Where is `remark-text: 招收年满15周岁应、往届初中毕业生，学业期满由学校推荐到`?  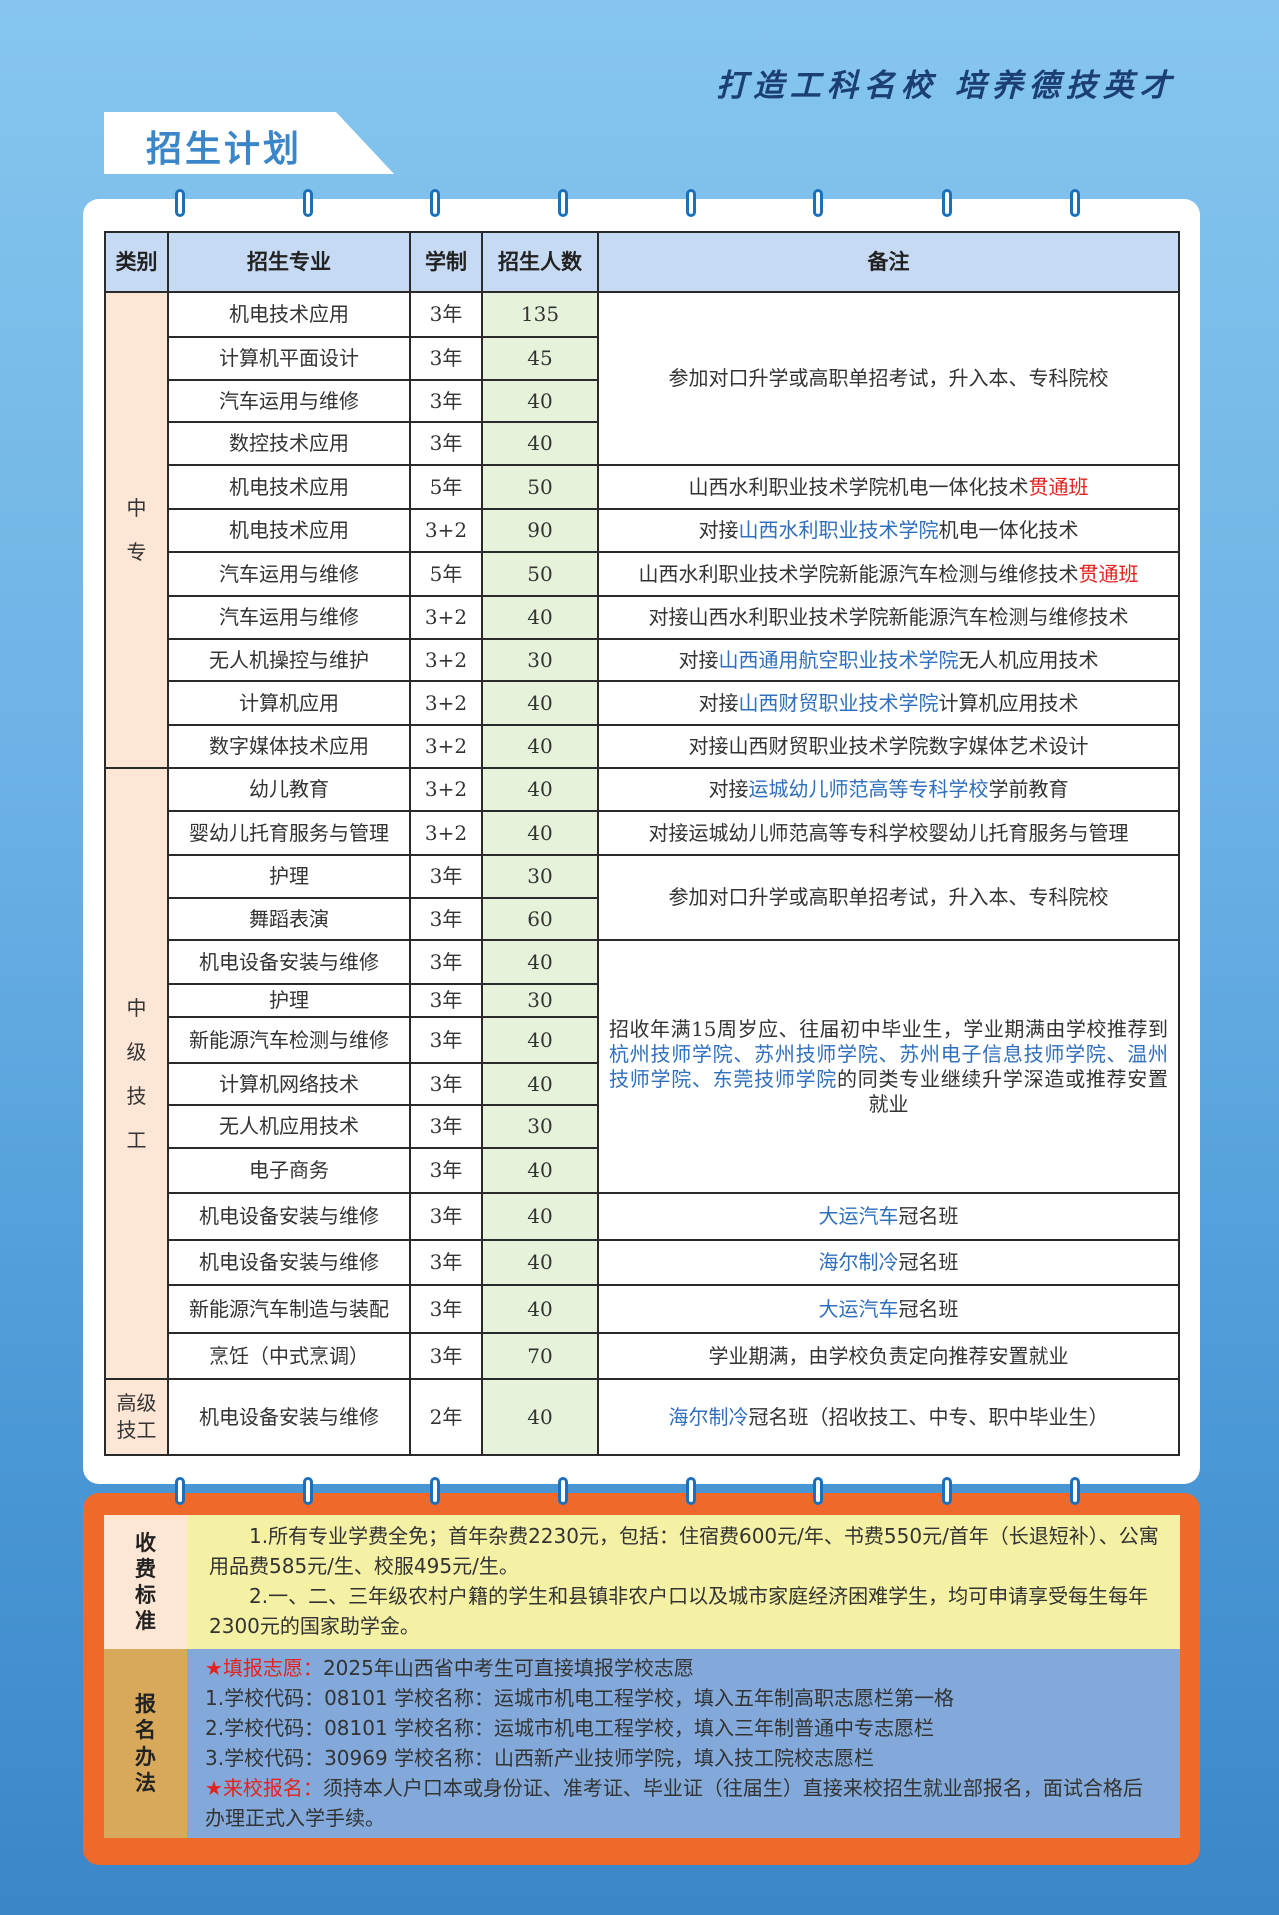 remark-text: 招收年满15周岁应、往届初中毕业生，学业期满由学校推荐到 is located at coordinates (888, 1028).